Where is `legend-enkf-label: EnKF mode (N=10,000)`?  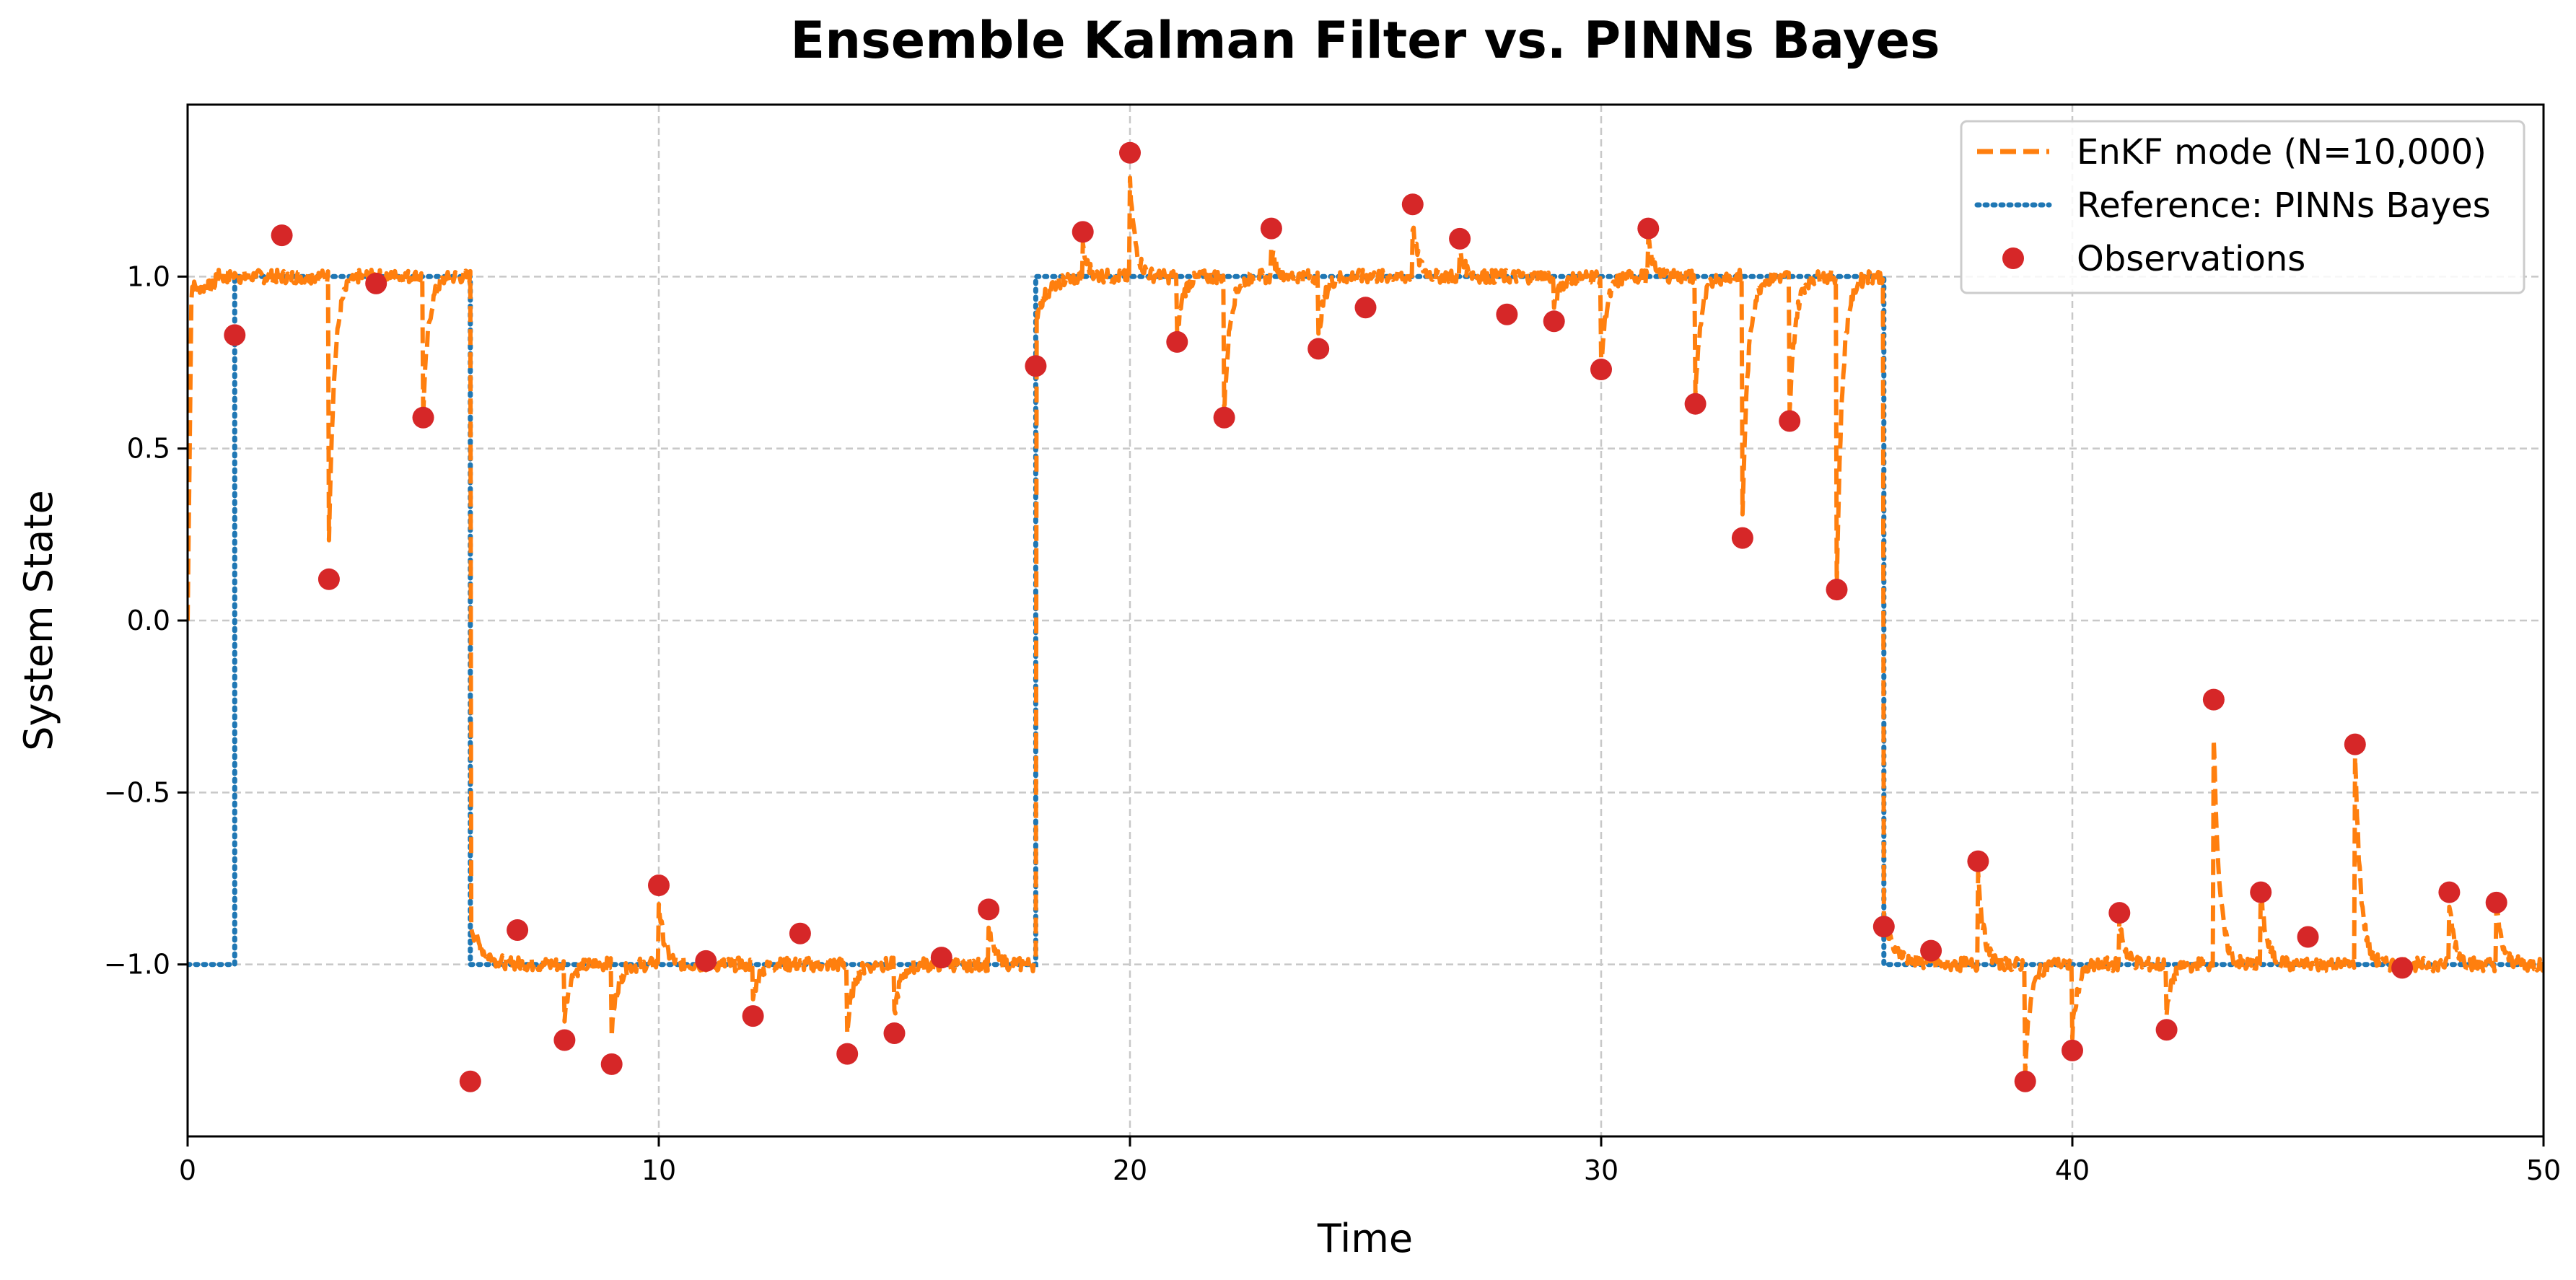 legend-enkf-label: EnKF mode (N=10,000) is located at coordinates (2282, 152).